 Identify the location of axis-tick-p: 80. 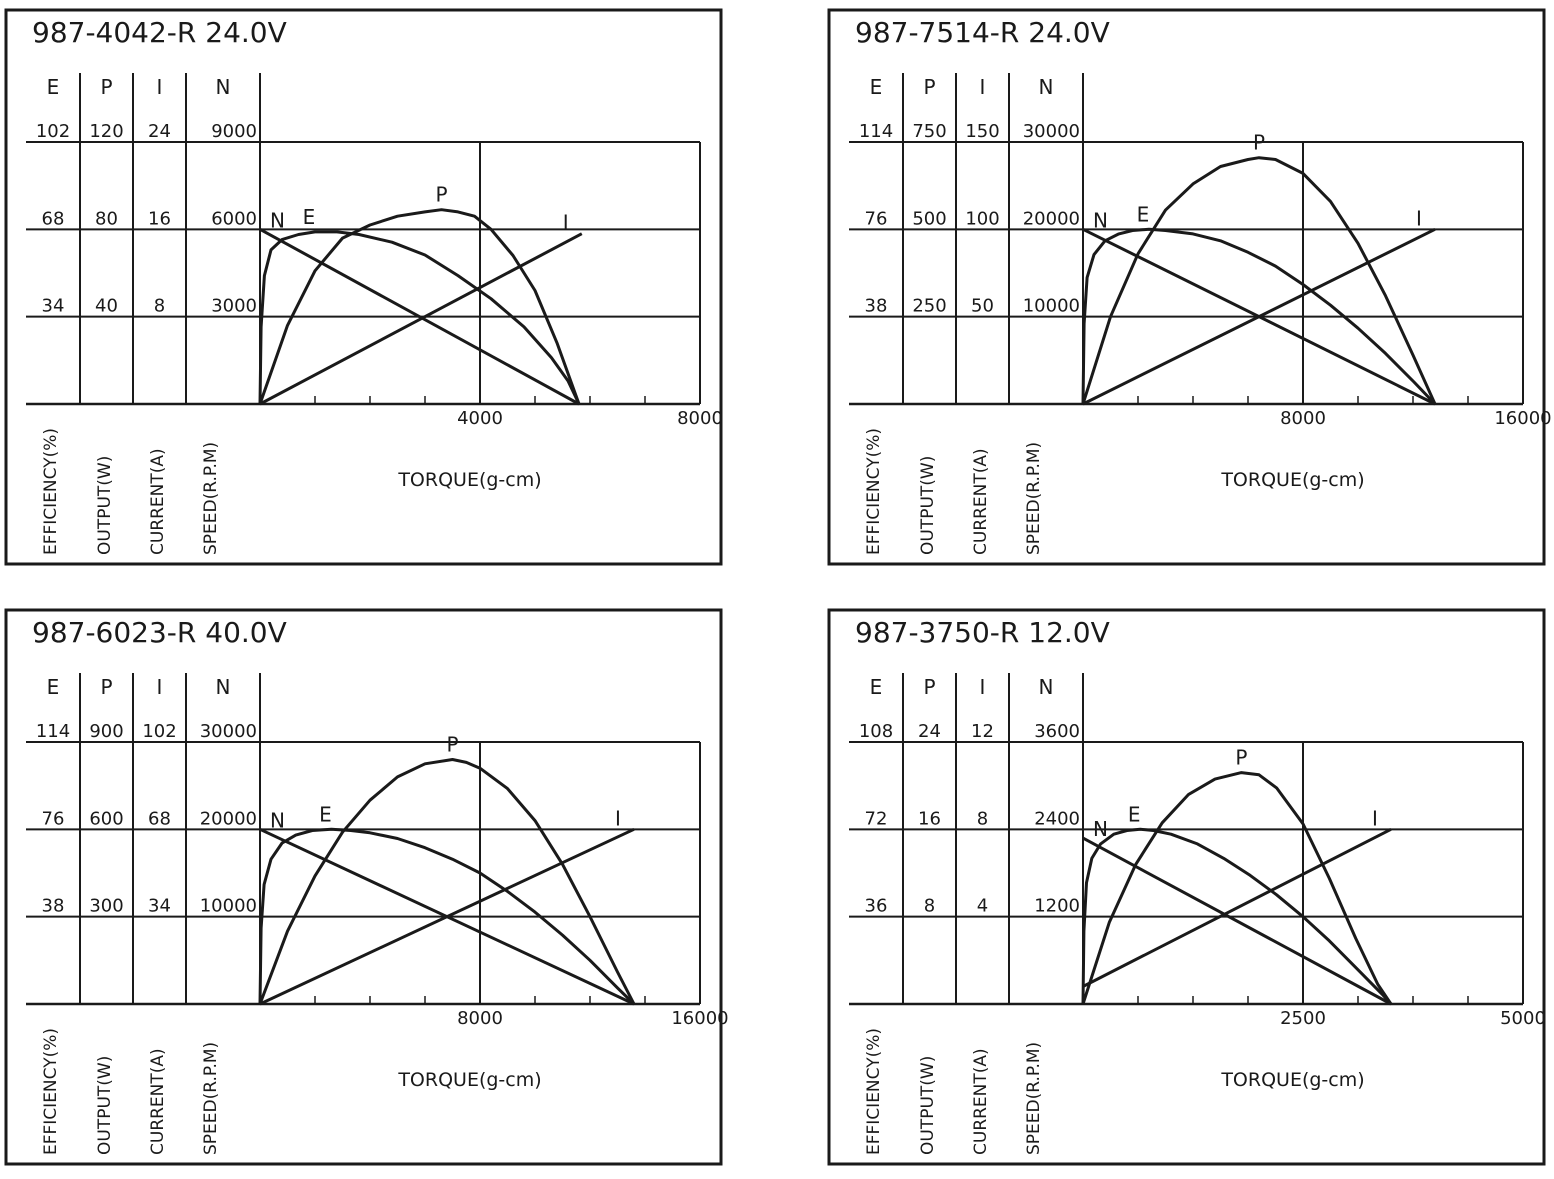
(106, 218).